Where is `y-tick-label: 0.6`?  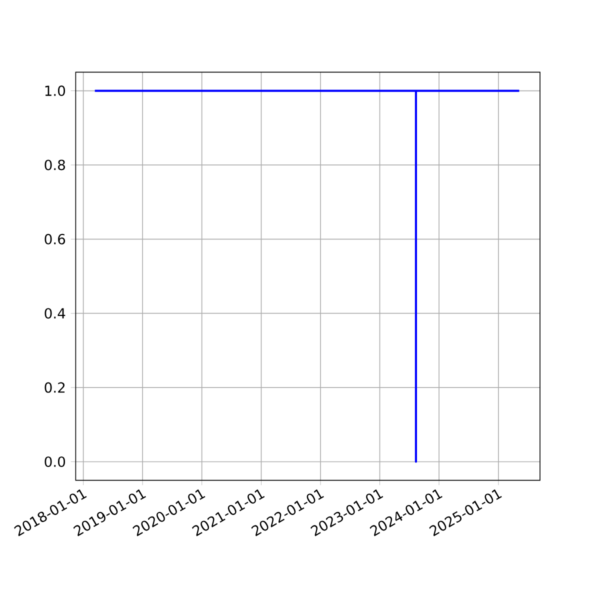
y-tick-label: 0.6 is located at coordinates (55, 239).